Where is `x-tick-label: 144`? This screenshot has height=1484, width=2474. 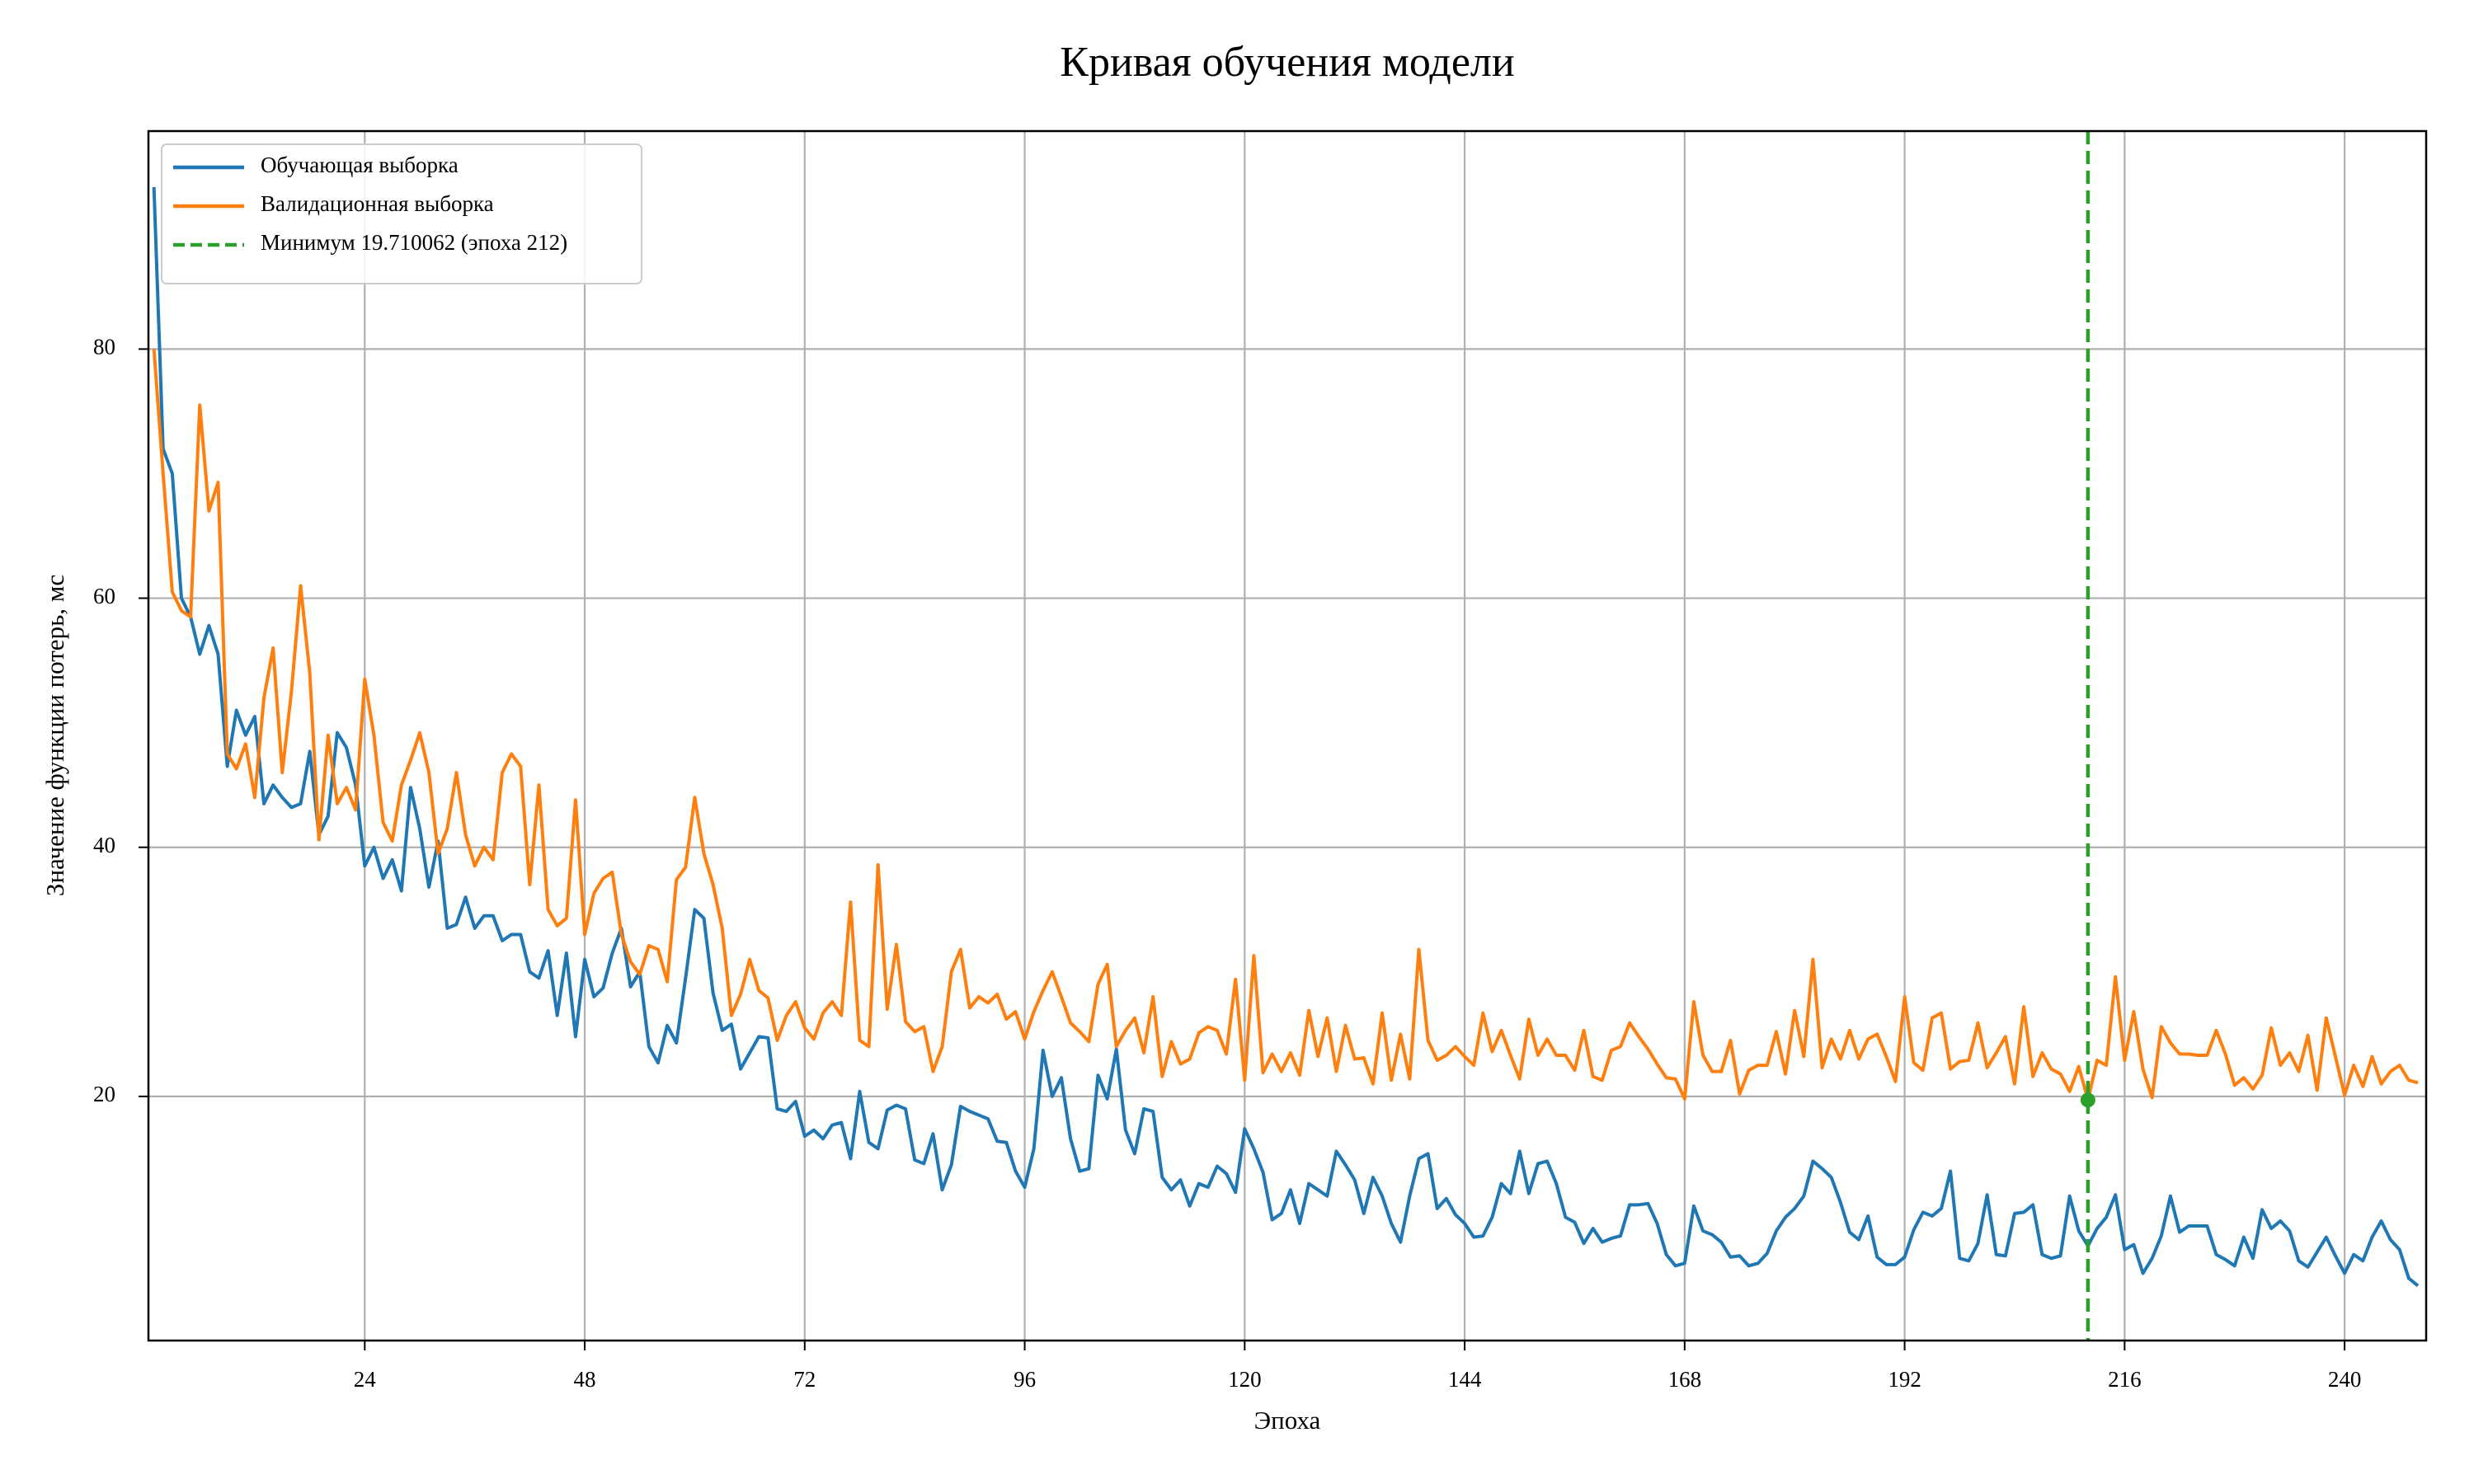
x-tick-label: 144 is located at coordinates (1465, 1379).